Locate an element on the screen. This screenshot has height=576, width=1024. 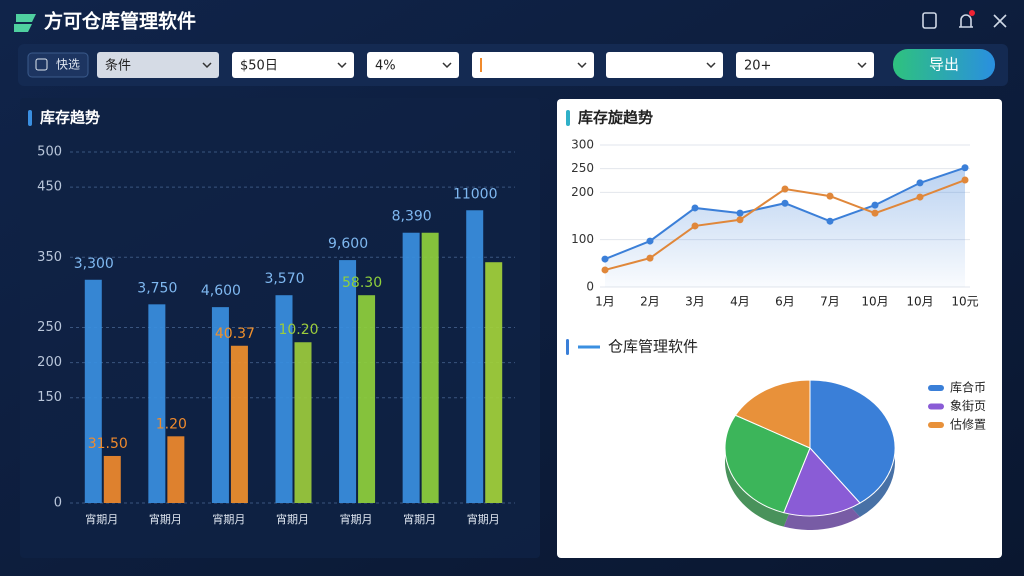
x-tick-label: 3月 is located at coordinates (695, 302).